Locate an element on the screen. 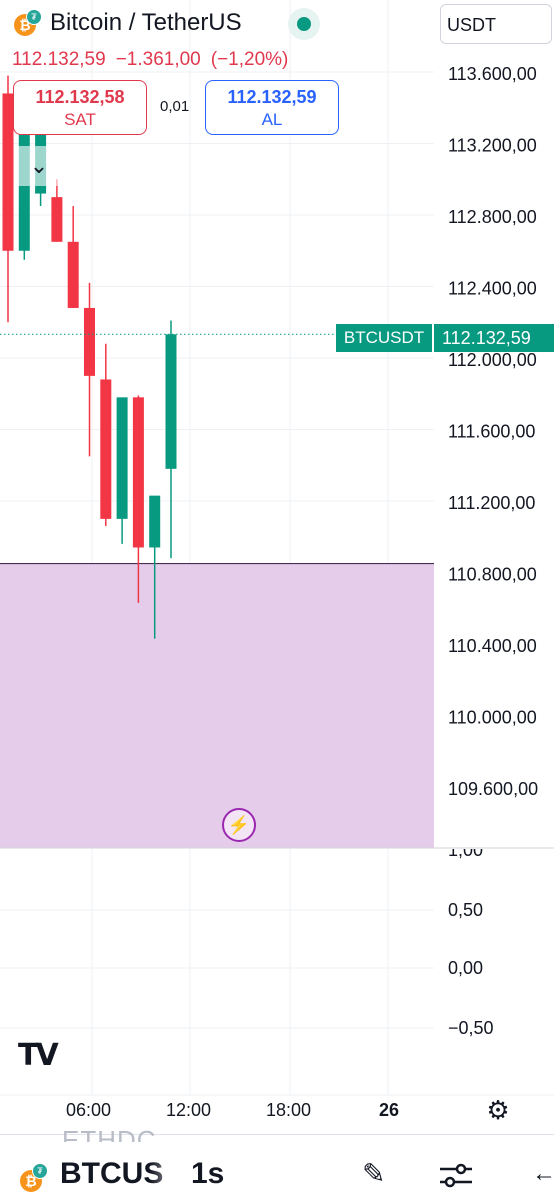 The image size is (554, 1201). market-status-icon is located at coordinates (304, 24).